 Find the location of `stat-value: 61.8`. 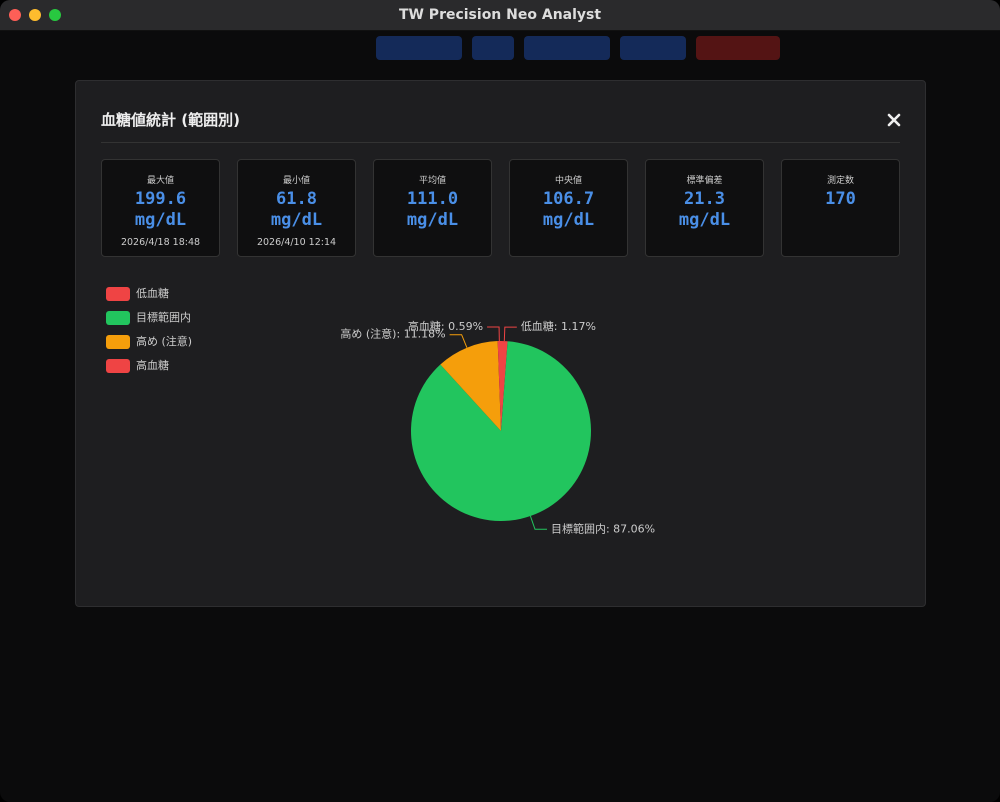

stat-value: 61.8 is located at coordinates (296, 199).